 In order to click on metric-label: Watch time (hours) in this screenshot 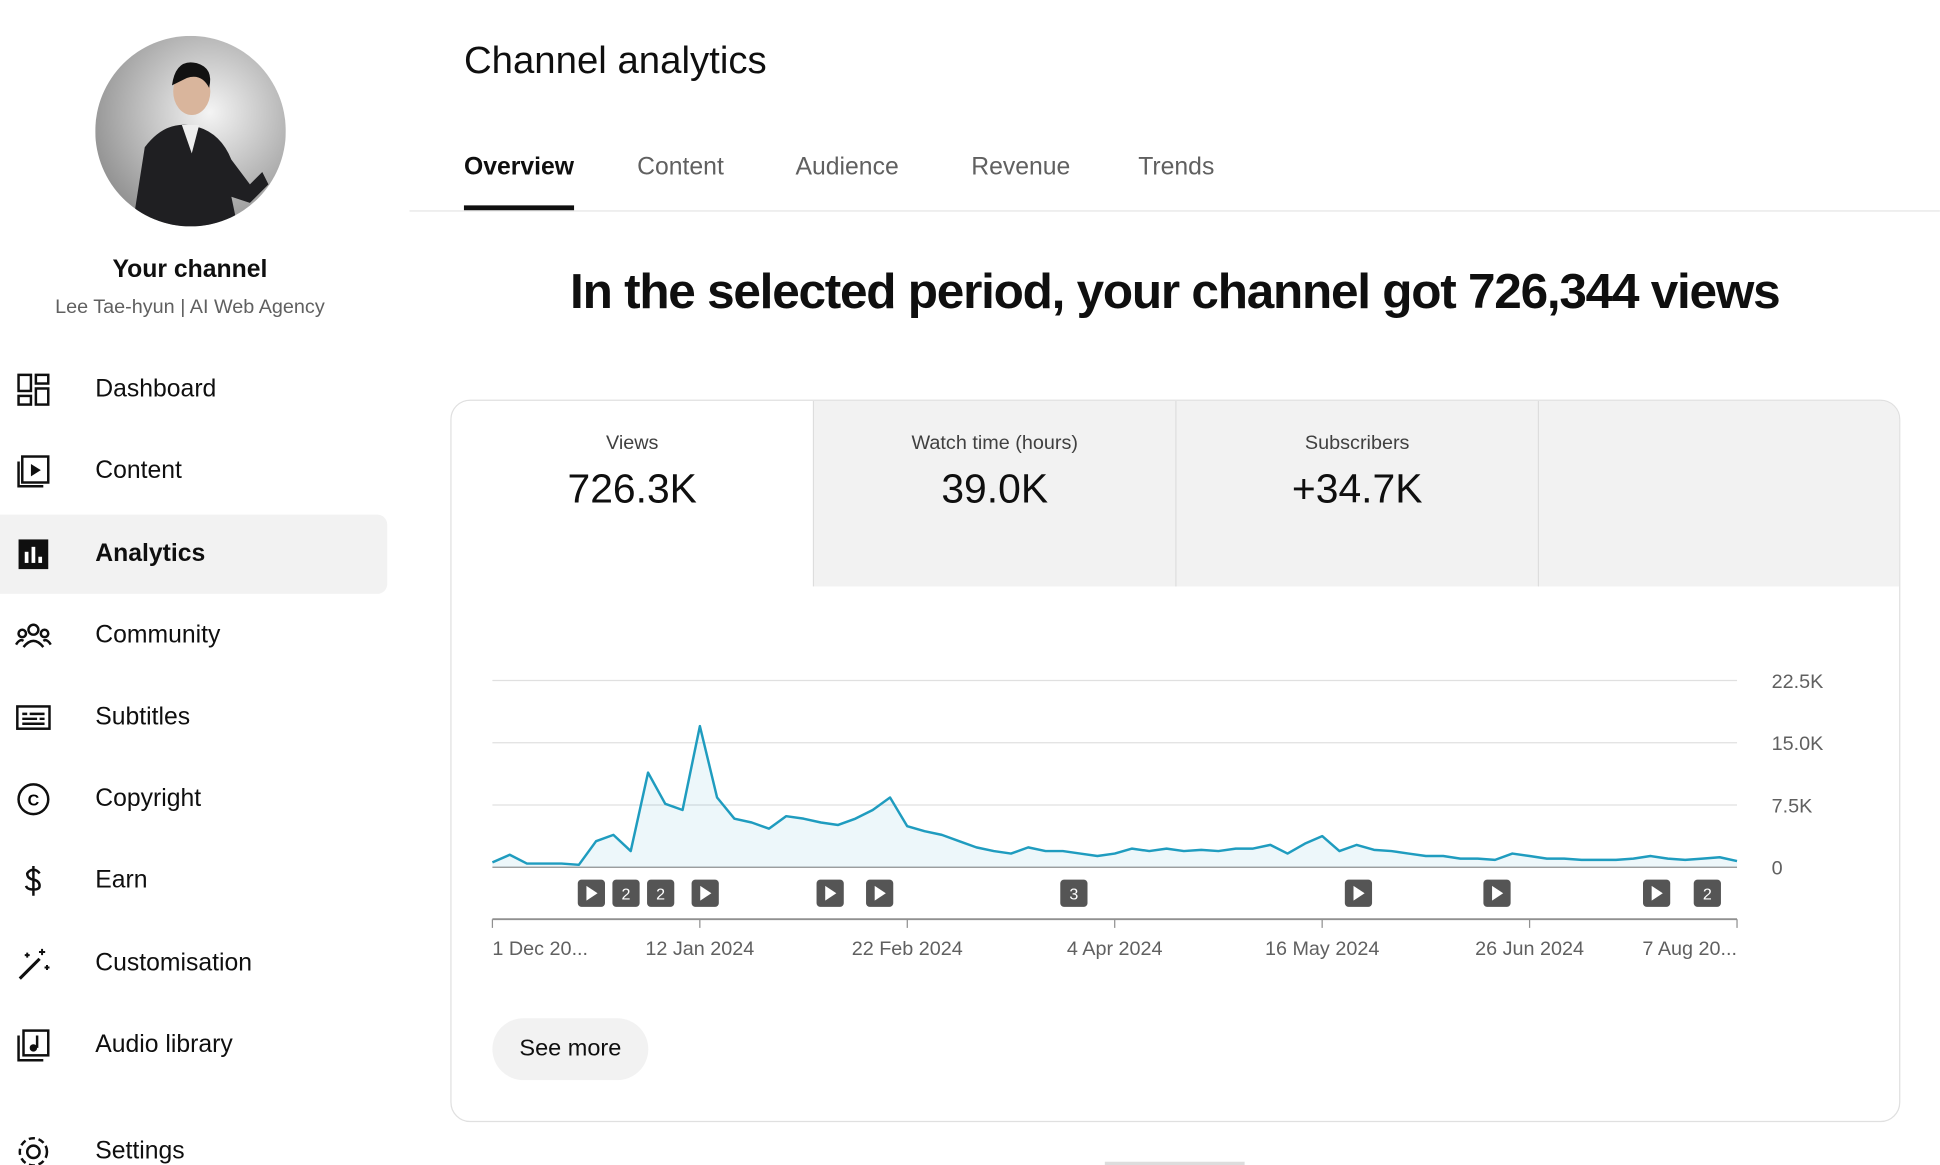, I will do `click(994, 444)`.